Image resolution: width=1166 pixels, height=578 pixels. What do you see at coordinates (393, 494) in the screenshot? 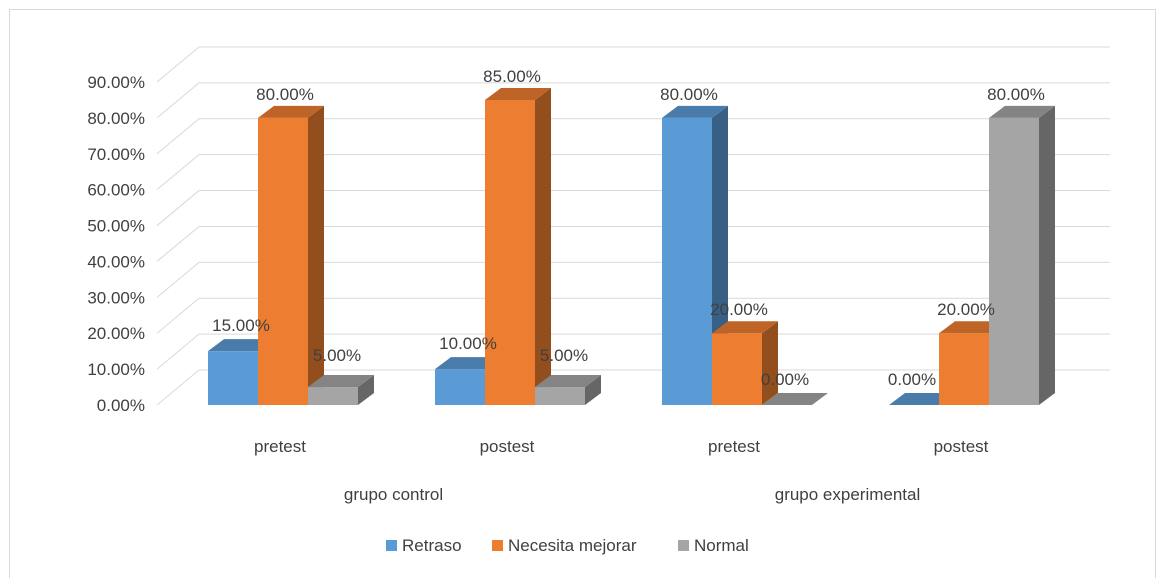
I see `x-group-label: grupo control` at bounding box center [393, 494].